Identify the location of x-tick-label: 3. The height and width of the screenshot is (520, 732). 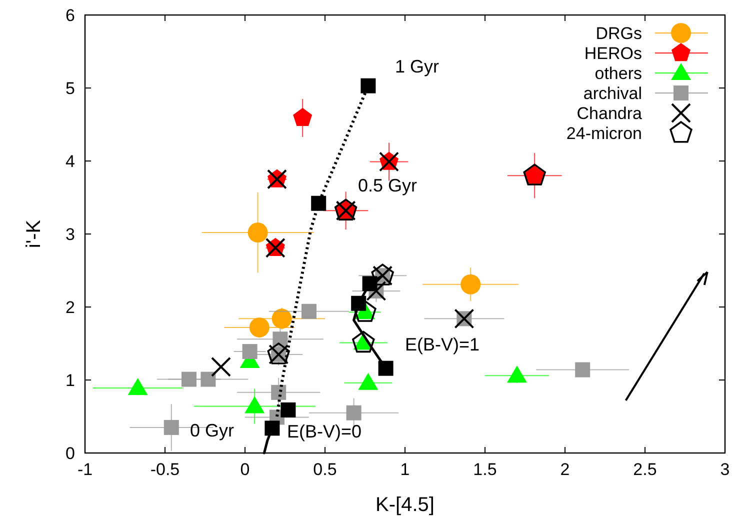
(725, 469).